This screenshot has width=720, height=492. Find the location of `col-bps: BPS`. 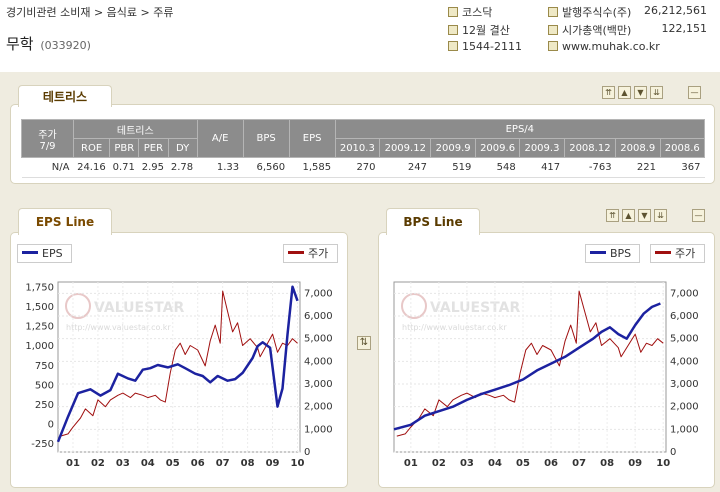

col-bps: BPS is located at coordinates (266, 138).